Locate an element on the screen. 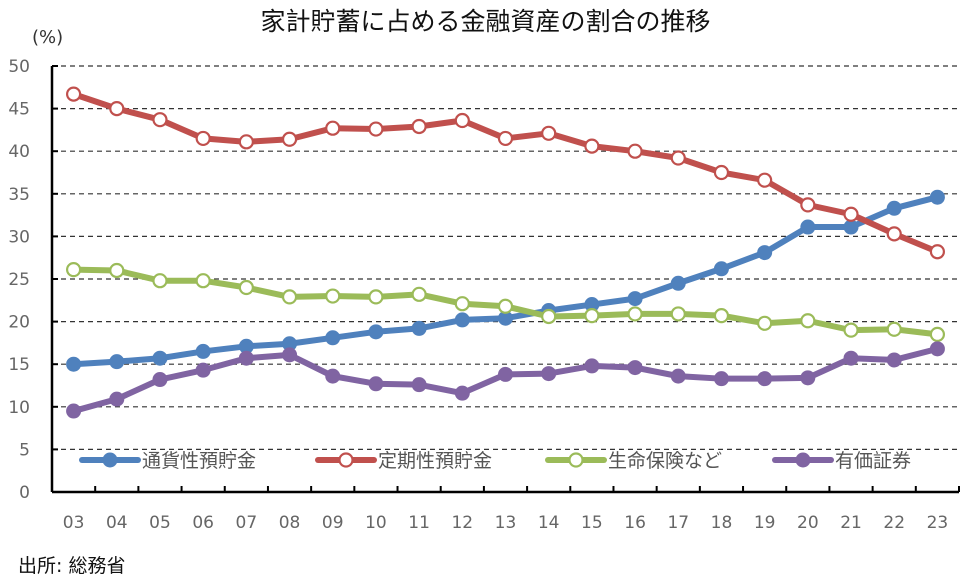  y-tick-label: 20 is located at coordinates (19, 323).